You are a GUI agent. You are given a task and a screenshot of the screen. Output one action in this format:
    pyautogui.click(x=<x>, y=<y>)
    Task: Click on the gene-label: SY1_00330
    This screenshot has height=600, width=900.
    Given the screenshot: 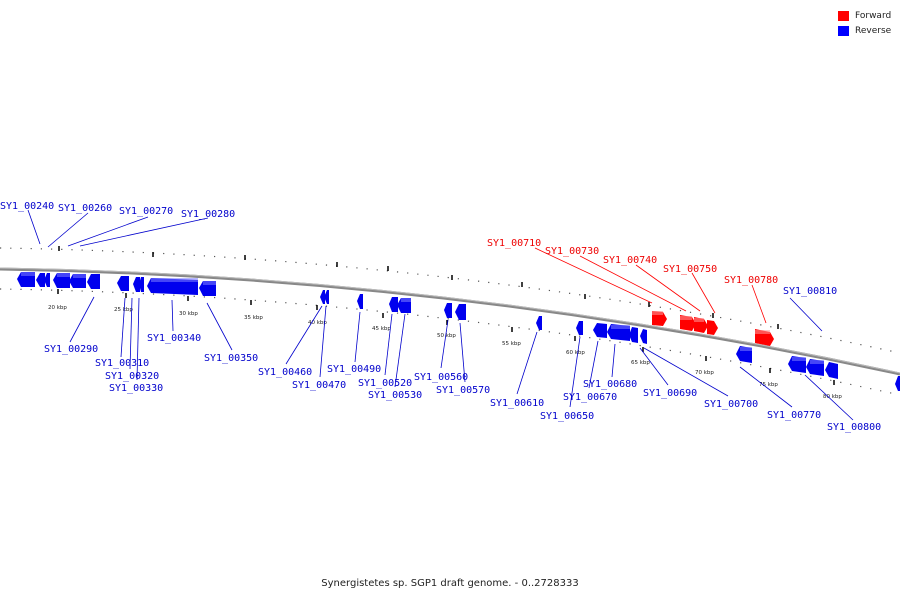 What is the action you would take?
    pyautogui.click(x=136, y=388)
    